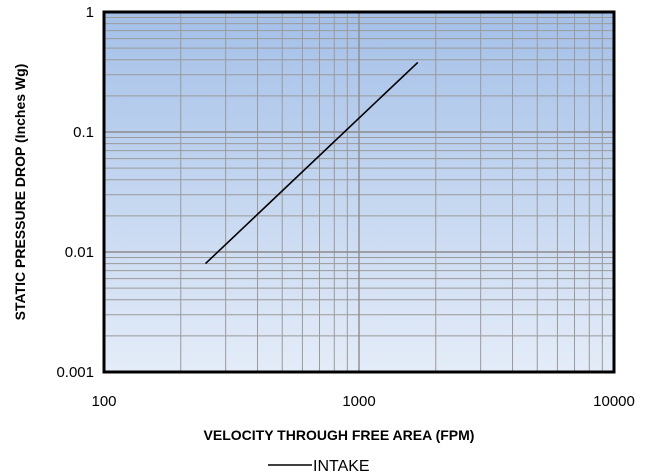 Image resolution: width=658 pixels, height=475 pixels. I want to click on legend-label-intake: INTAKE, so click(341, 466).